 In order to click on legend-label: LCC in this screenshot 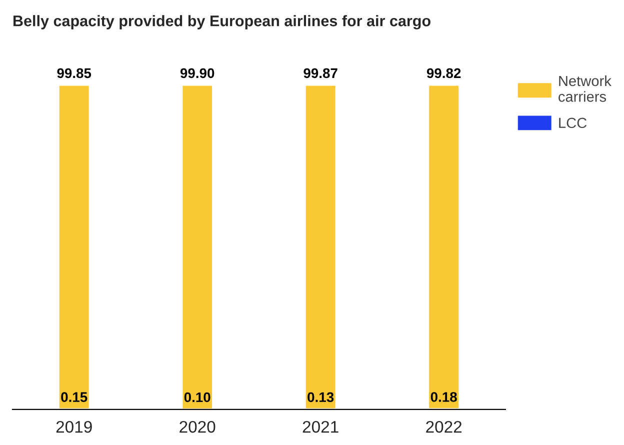, I will do `click(573, 123)`.